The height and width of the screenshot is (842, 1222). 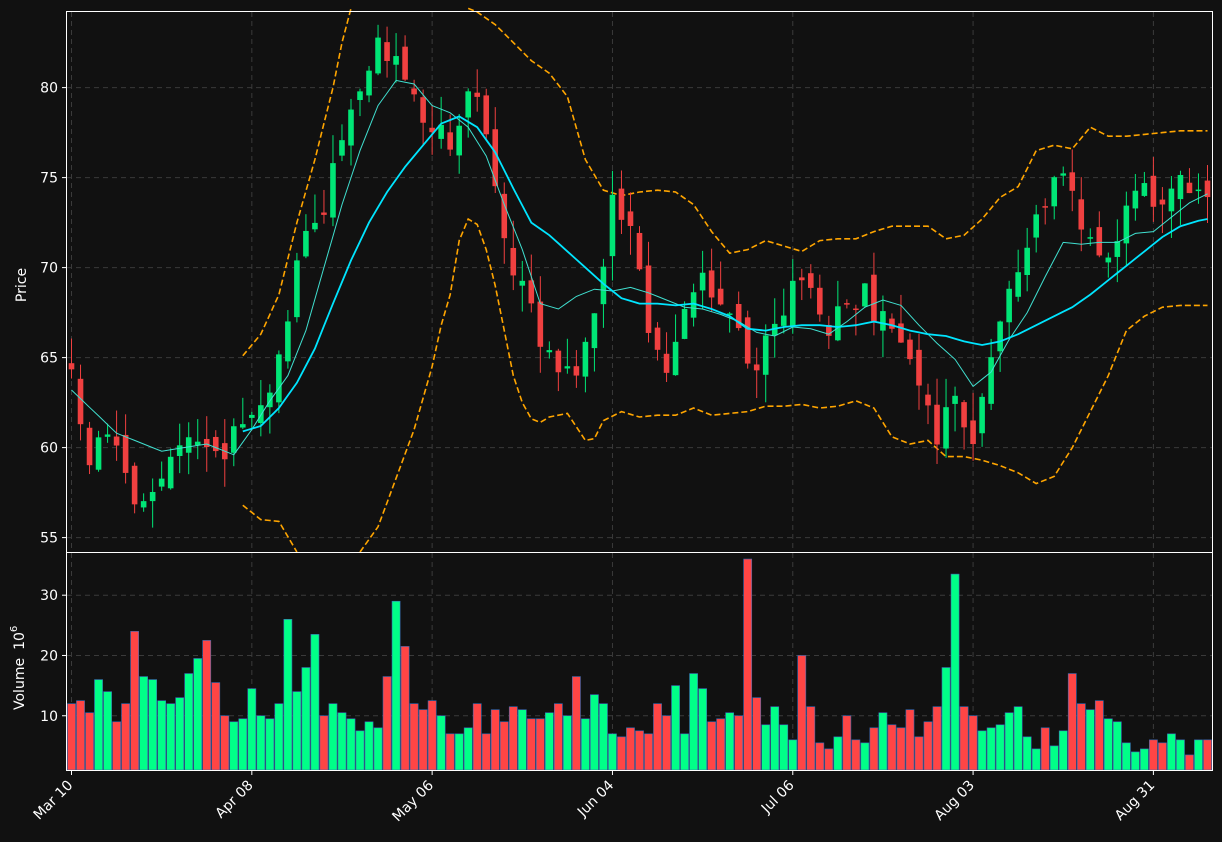 What do you see at coordinates (49, 449) in the screenshot?
I see `price-tick-label: 60` at bounding box center [49, 449].